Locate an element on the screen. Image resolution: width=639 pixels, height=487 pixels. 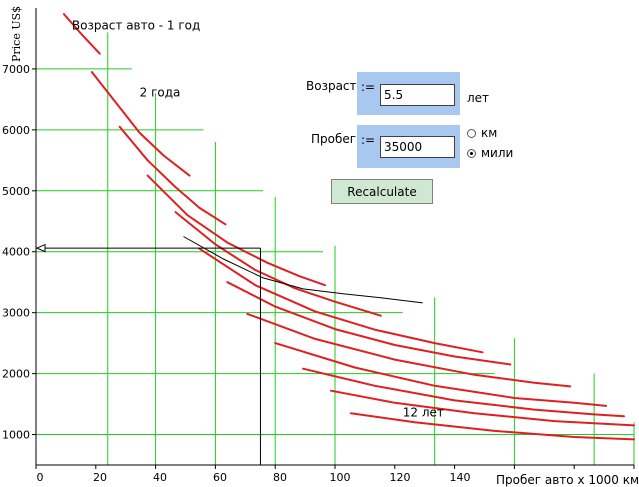
radio-miles: мили is located at coordinates (490, 153).